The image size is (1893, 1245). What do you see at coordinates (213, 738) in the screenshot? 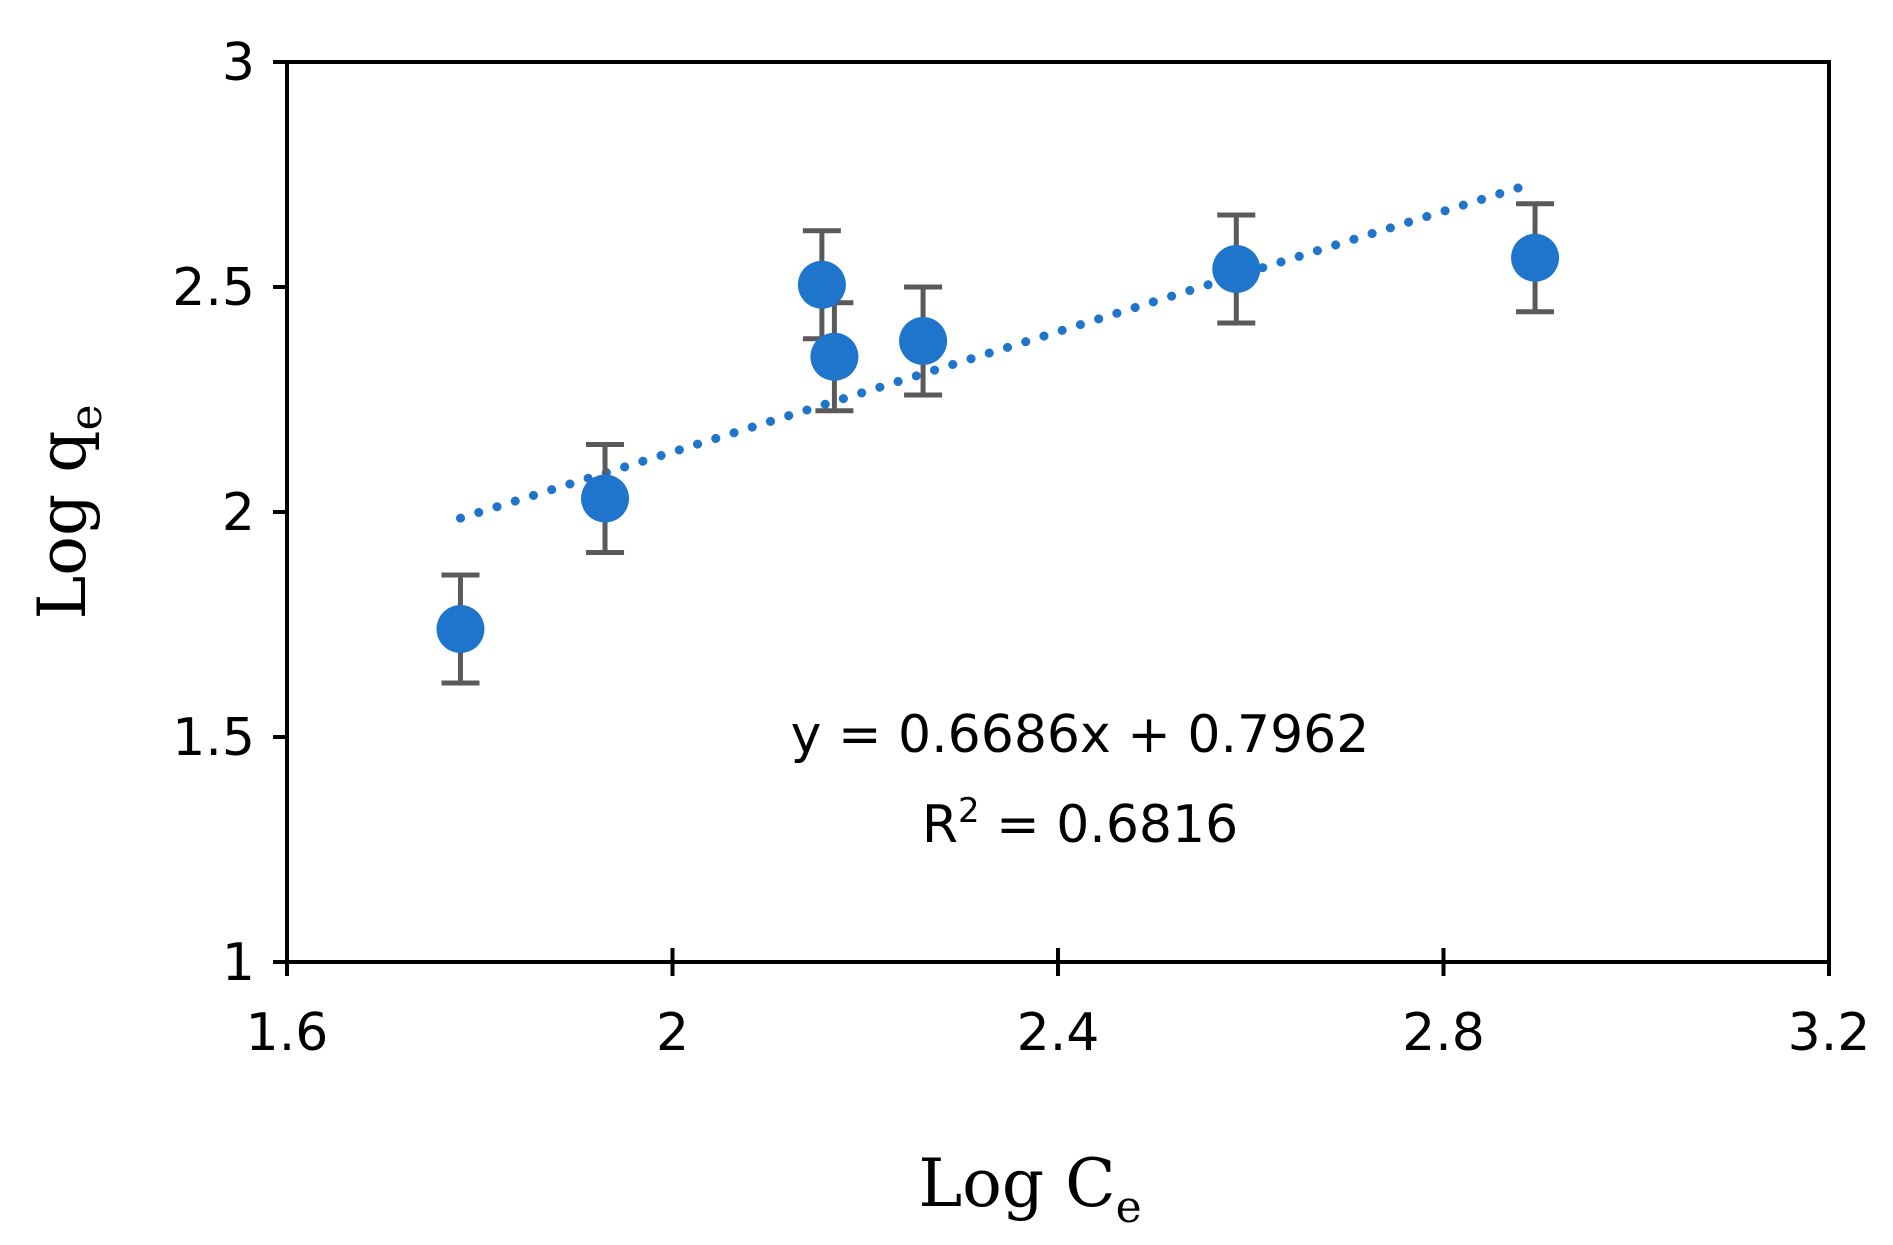
I see `y-tick-label: 1.5` at bounding box center [213, 738].